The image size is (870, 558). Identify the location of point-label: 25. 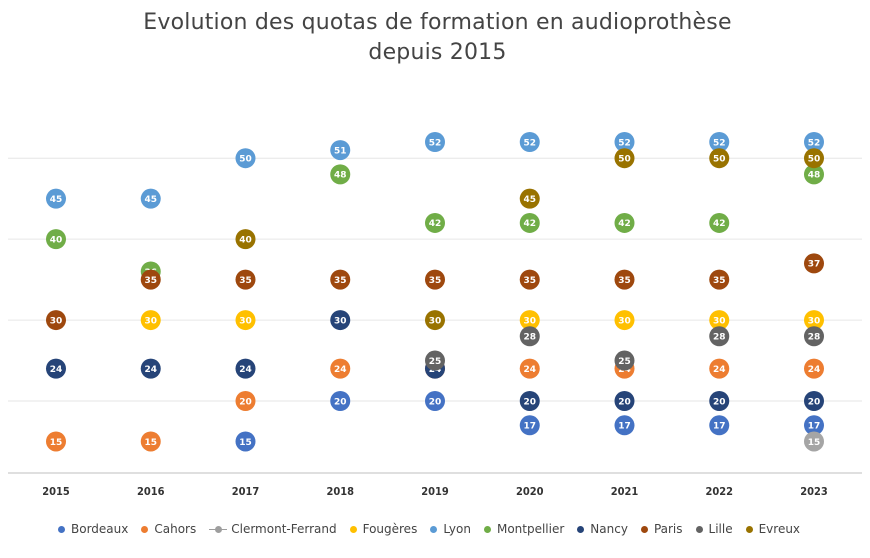
(435, 362).